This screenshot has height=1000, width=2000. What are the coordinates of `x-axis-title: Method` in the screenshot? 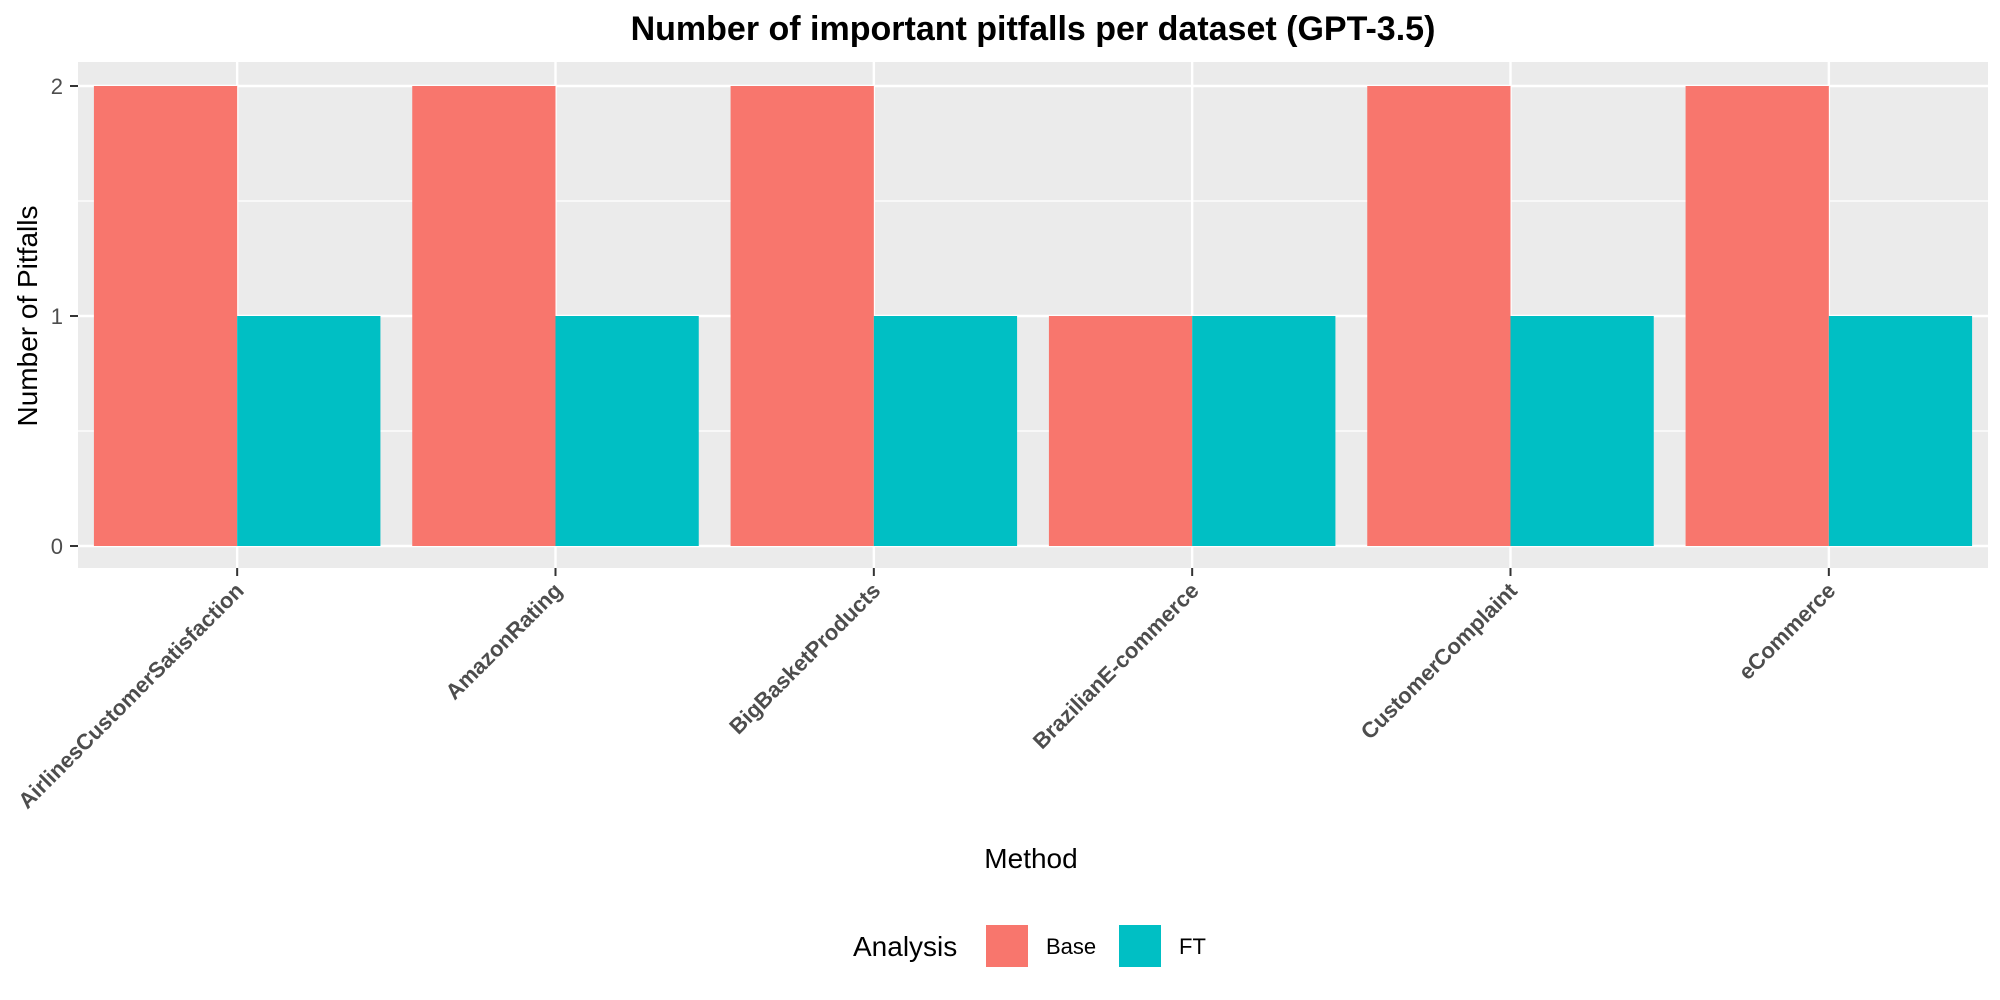 It's located at (1030, 858).